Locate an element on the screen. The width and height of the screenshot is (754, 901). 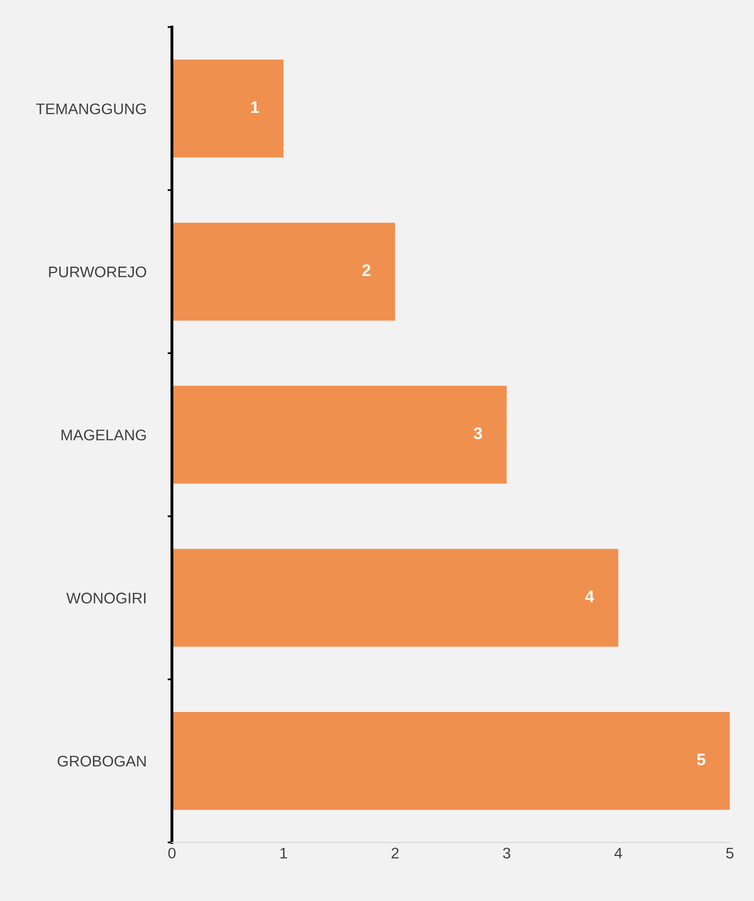
x-tick-label: 5 is located at coordinates (730, 853).